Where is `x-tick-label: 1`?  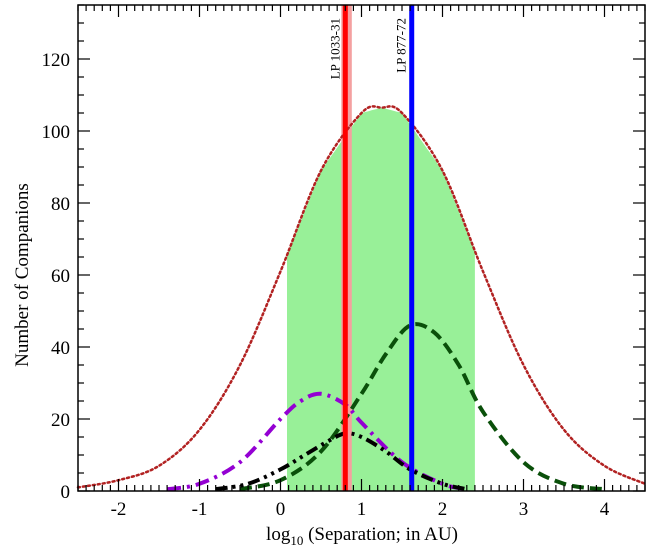
x-tick-label: 1 is located at coordinates (362, 509).